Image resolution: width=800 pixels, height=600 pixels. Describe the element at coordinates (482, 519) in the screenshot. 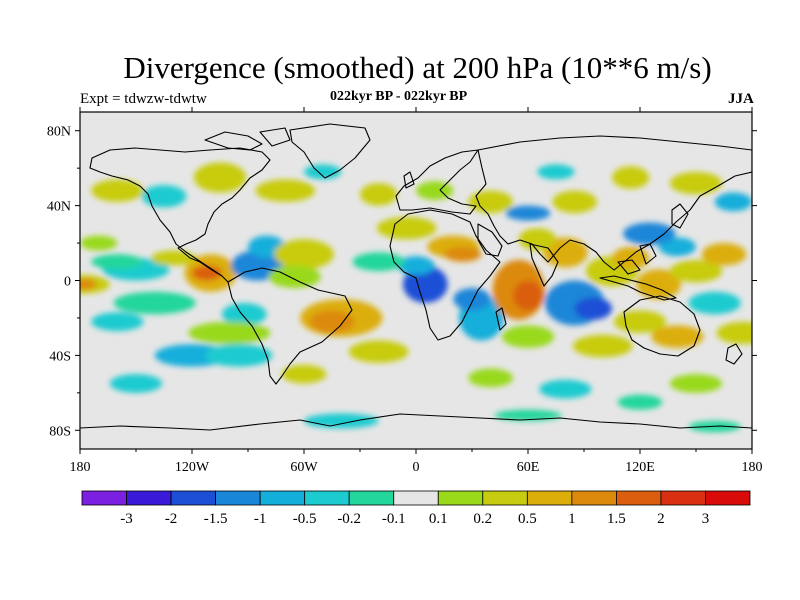

I see `colorbar-label: 0.2` at that location.